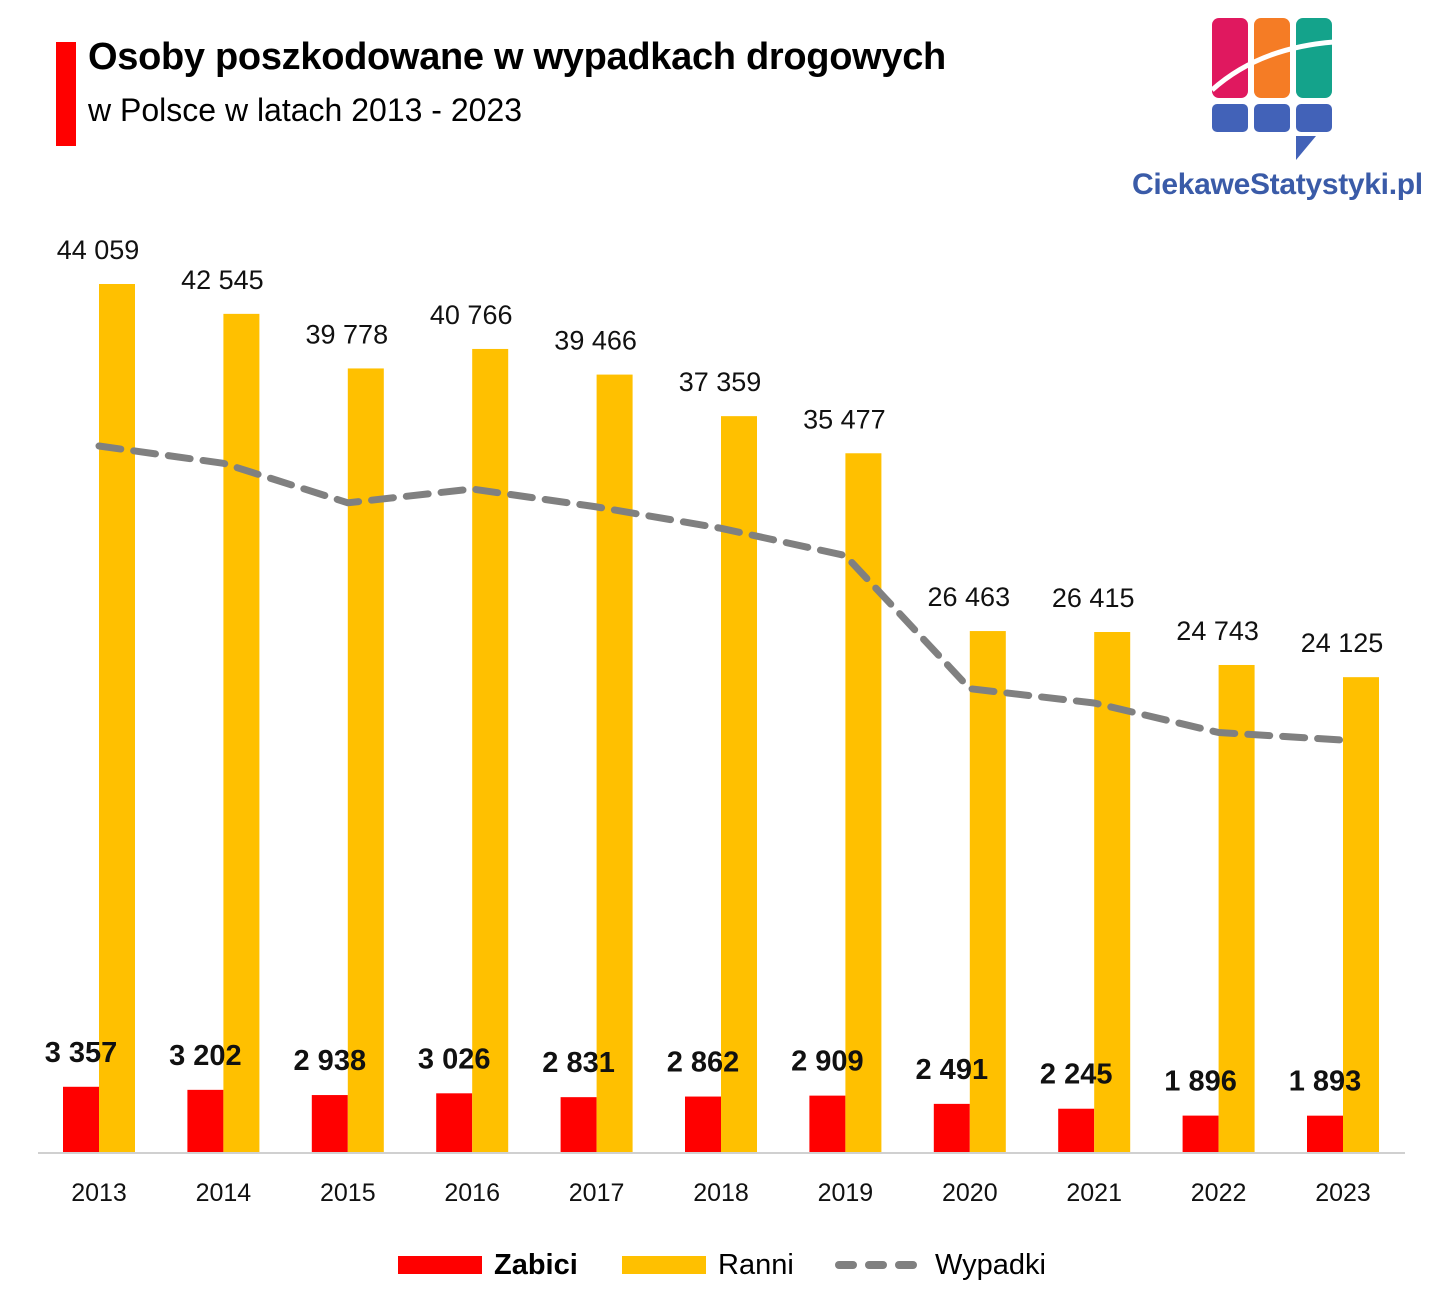 The height and width of the screenshot is (1303, 1440). Describe the element at coordinates (305, 110) in the screenshot. I see `chart-subtitle: w Polsce w latach 2013 - 2023` at that location.